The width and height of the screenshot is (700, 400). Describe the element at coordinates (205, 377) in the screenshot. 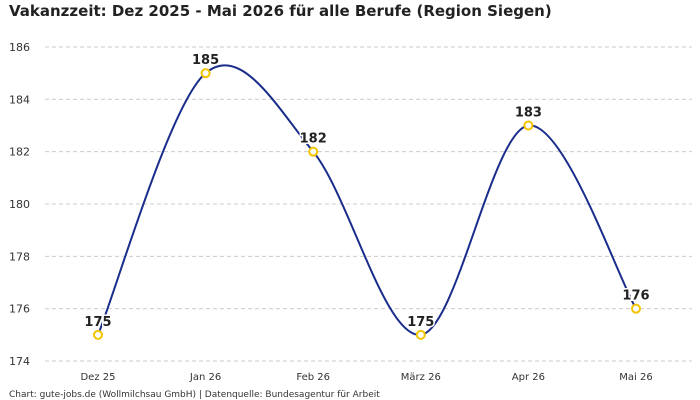

I see `x-tick-label: Jan 26` at that location.